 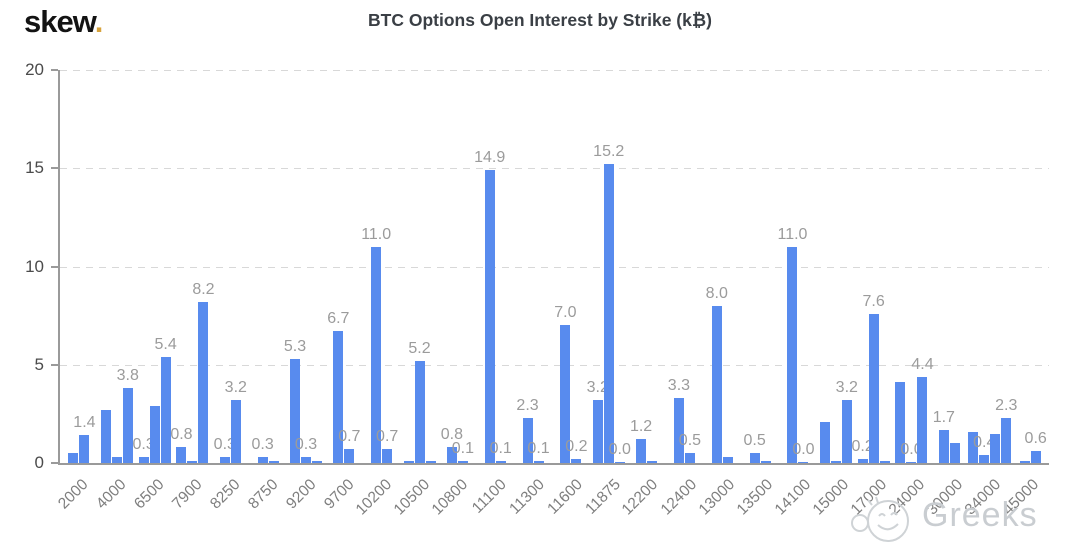 What do you see at coordinates (640, 497) in the screenshot?
I see `x-tick-label: 12200` at bounding box center [640, 497].